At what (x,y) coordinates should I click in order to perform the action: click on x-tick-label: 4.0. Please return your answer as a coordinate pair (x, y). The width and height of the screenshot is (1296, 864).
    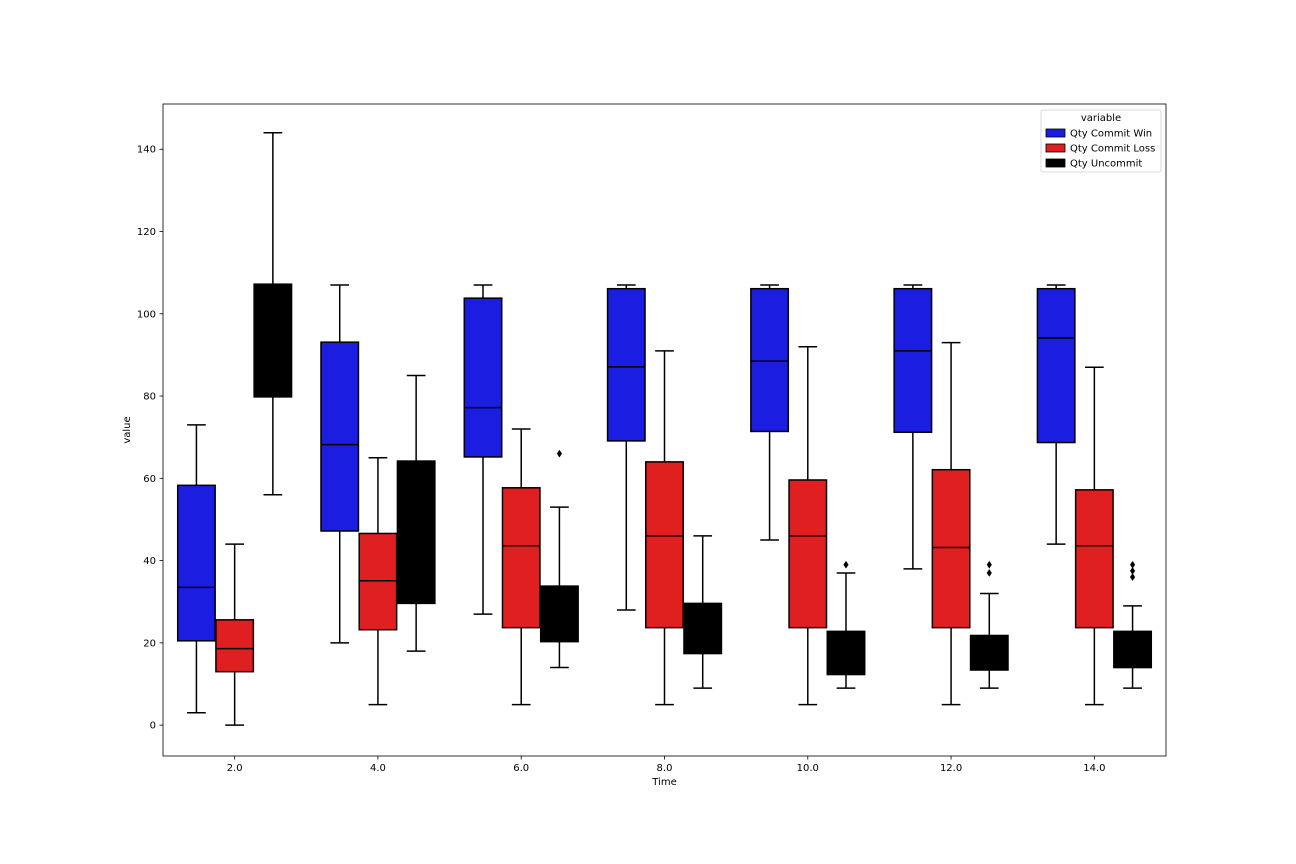
    Looking at the image, I should click on (378, 768).